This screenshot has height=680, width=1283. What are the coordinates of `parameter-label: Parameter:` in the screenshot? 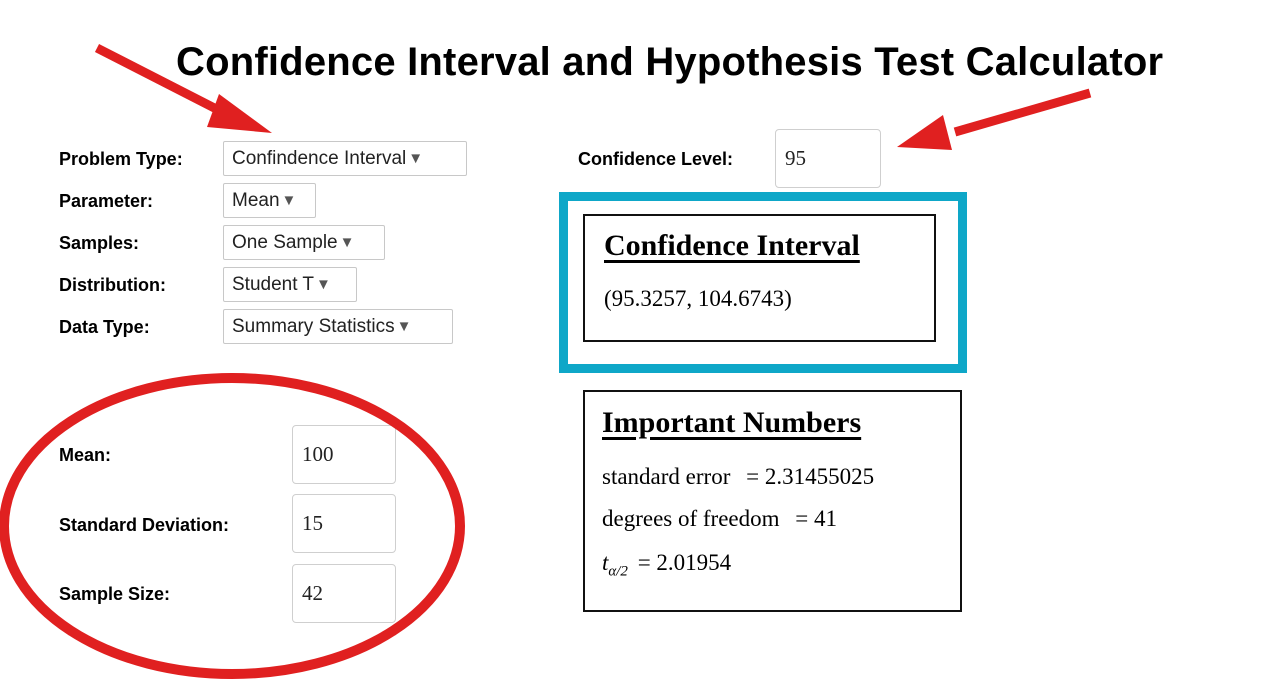 It's located at (106, 201).